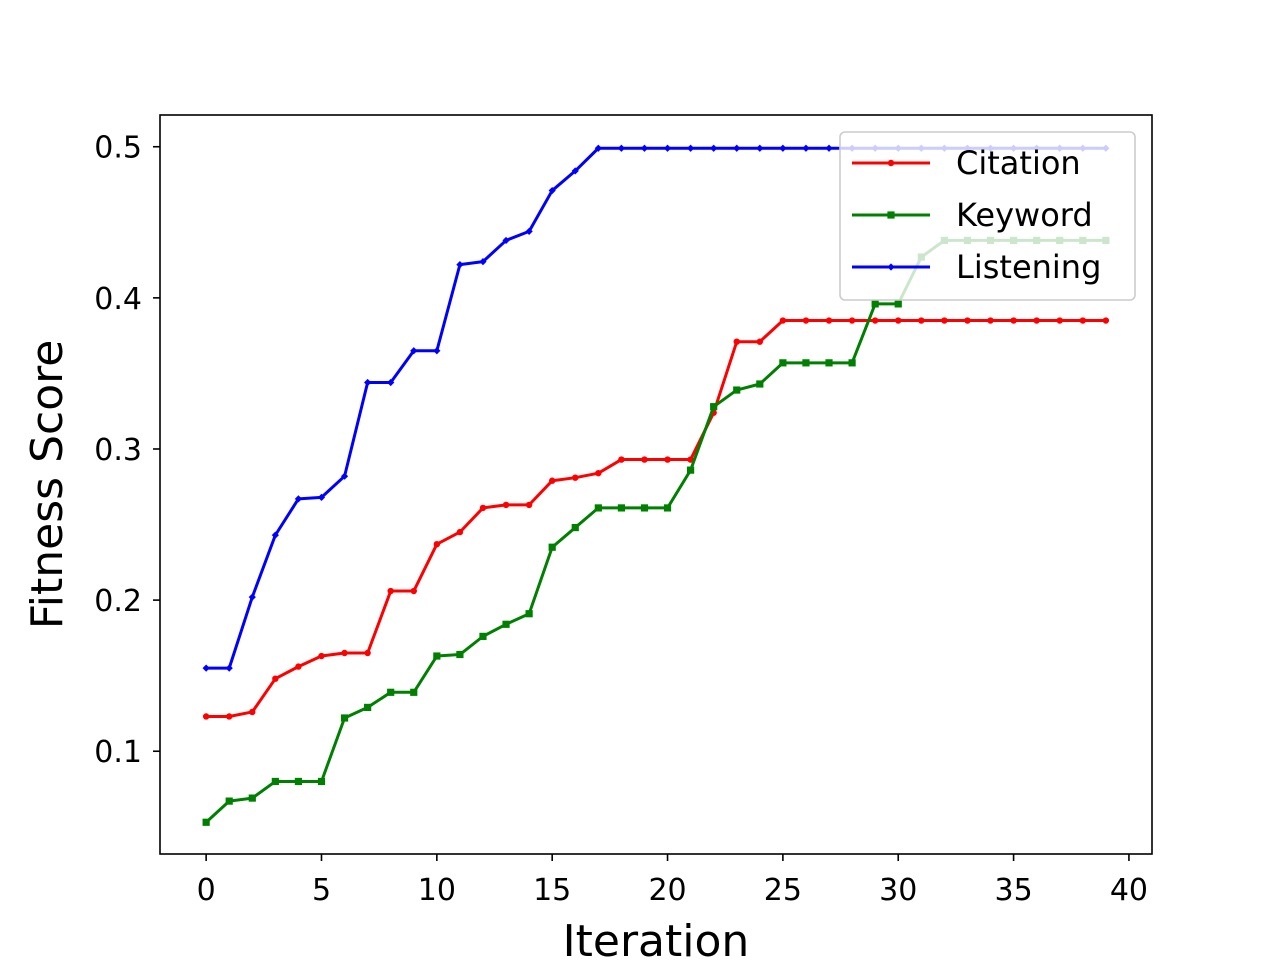 This screenshot has height=960, width=1280. What do you see at coordinates (898, 890) in the screenshot?
I see `x-tick-label: 30` at bounding box center [898, 890].